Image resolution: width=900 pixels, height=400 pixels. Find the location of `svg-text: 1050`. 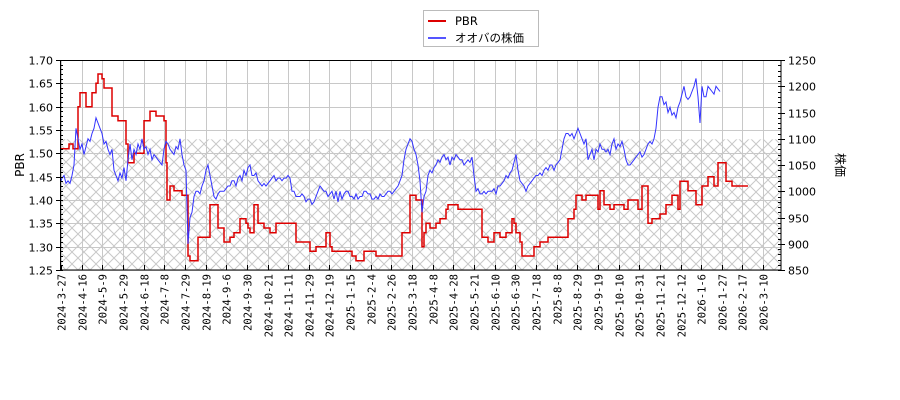

svg-text: 1050 is located at coordinates (802, 166).